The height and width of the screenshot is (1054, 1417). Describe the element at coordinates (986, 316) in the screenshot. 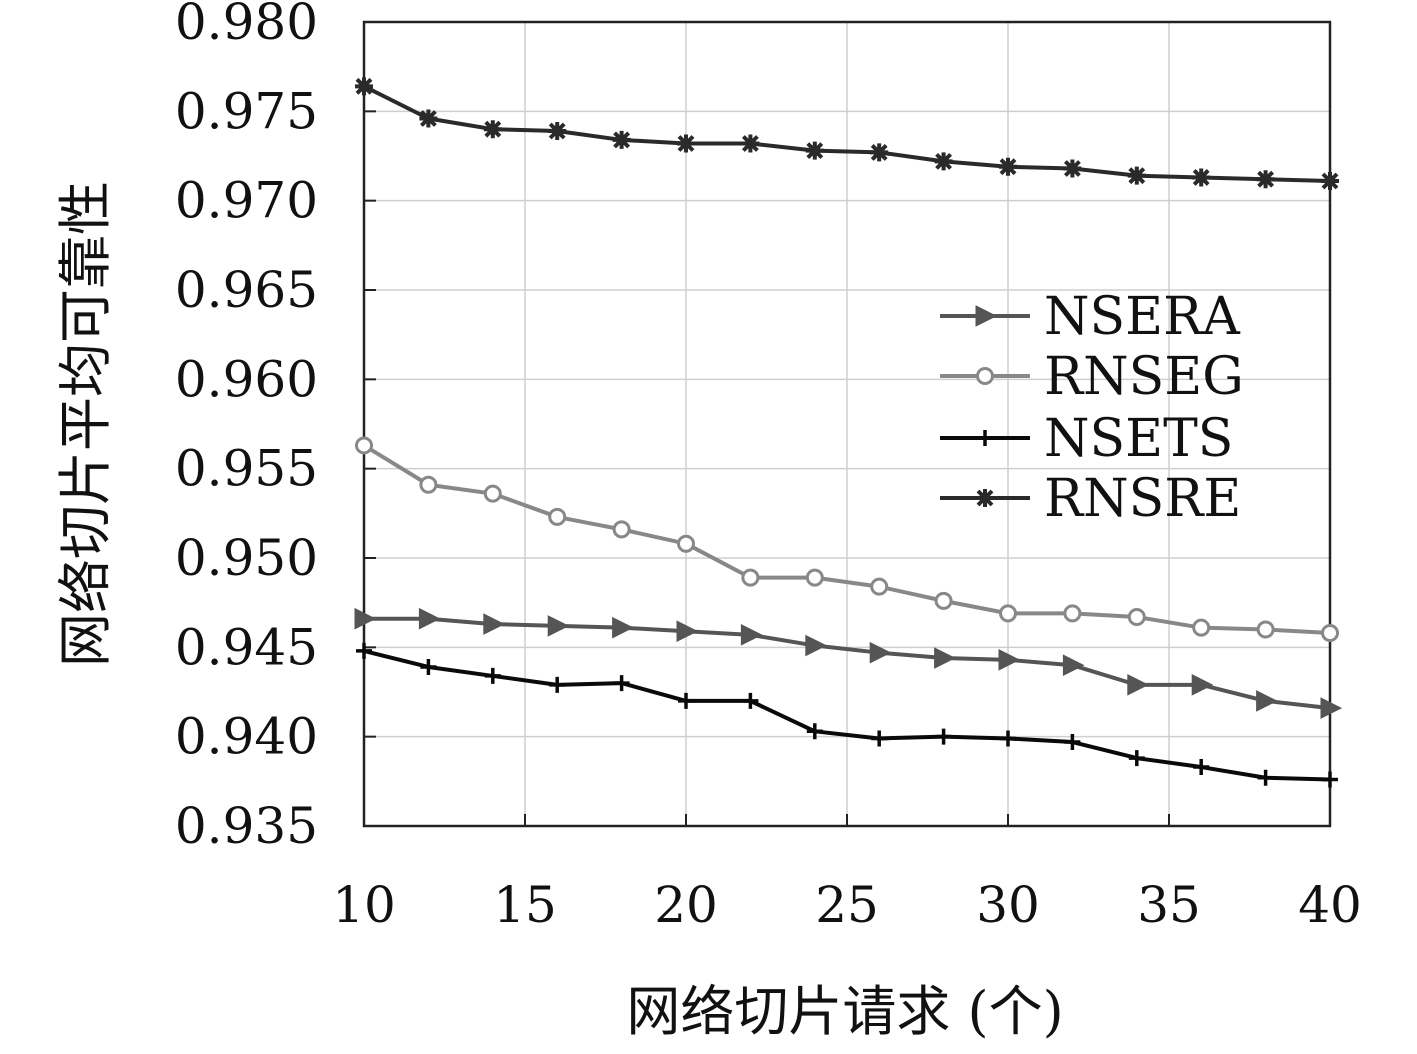

I see `legend-marker-nsera` at that location.